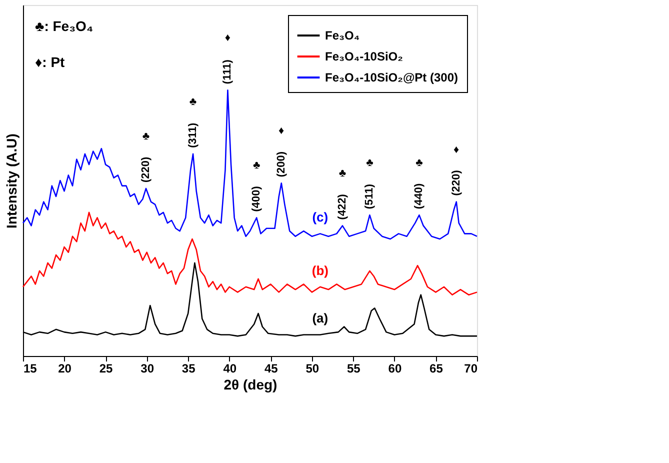 This screenshot has width=669, height=463. Describe the element at coordinates (313, 369) in the screenshot. I see `x-tick-label: 50` at that location.